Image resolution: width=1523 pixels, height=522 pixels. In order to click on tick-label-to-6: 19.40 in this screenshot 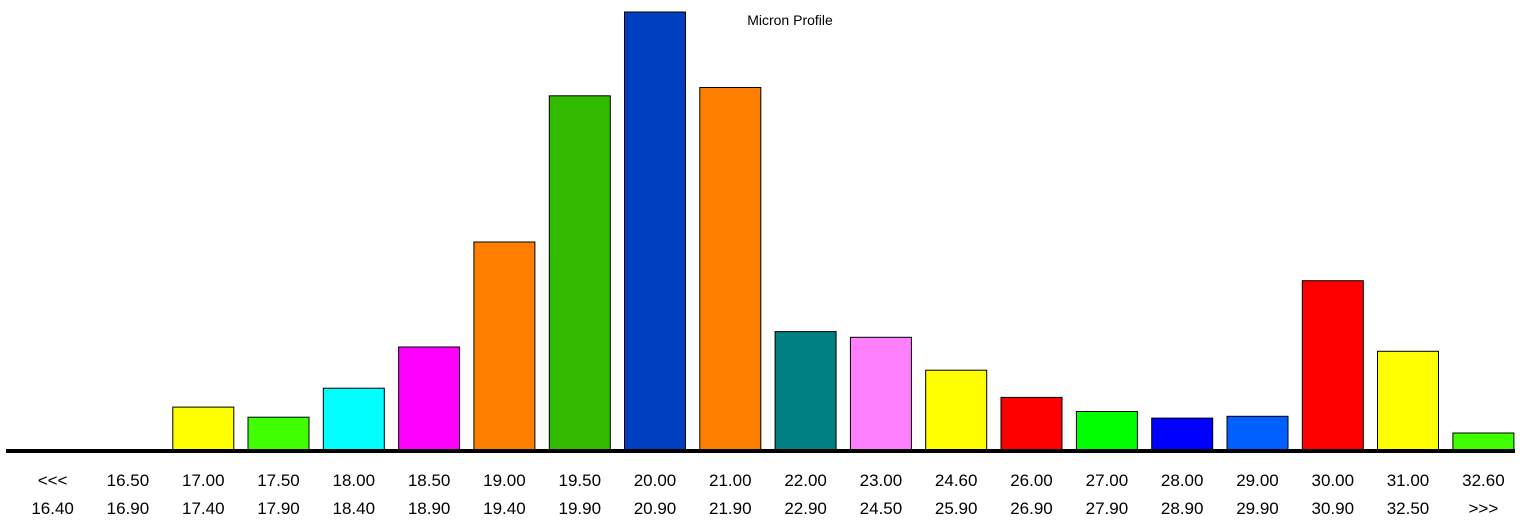, I will do `click(504, 508)`.